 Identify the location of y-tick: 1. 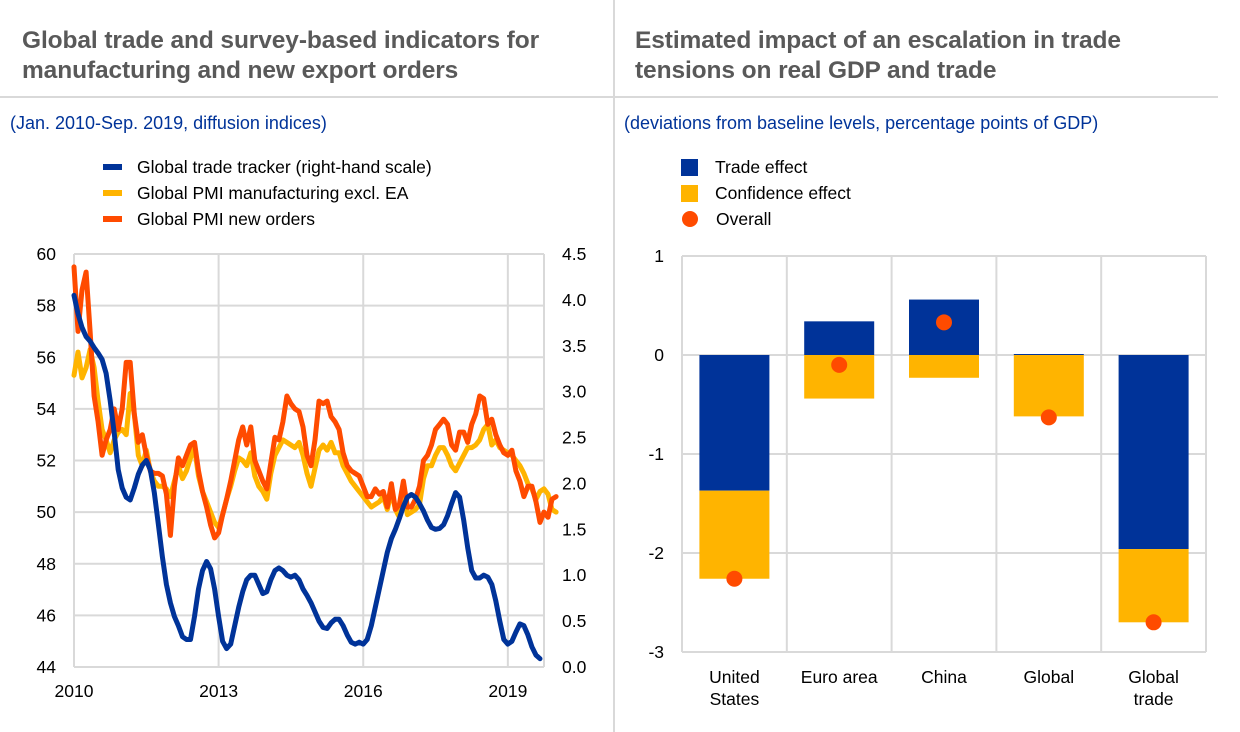
(659, 256).